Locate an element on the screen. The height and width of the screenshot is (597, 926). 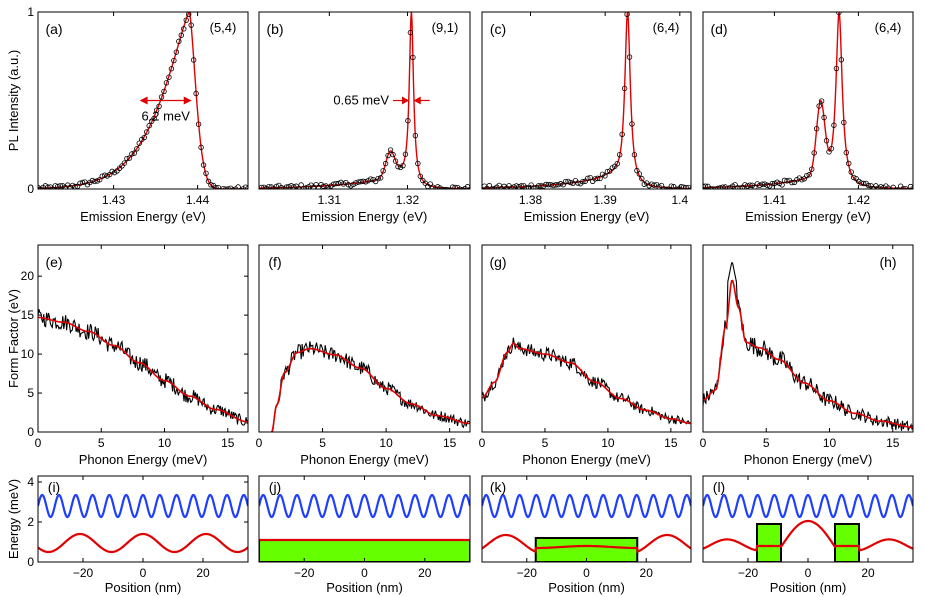
fwhm-annotation: 0.65 meV is located at coordinates (381, 100).